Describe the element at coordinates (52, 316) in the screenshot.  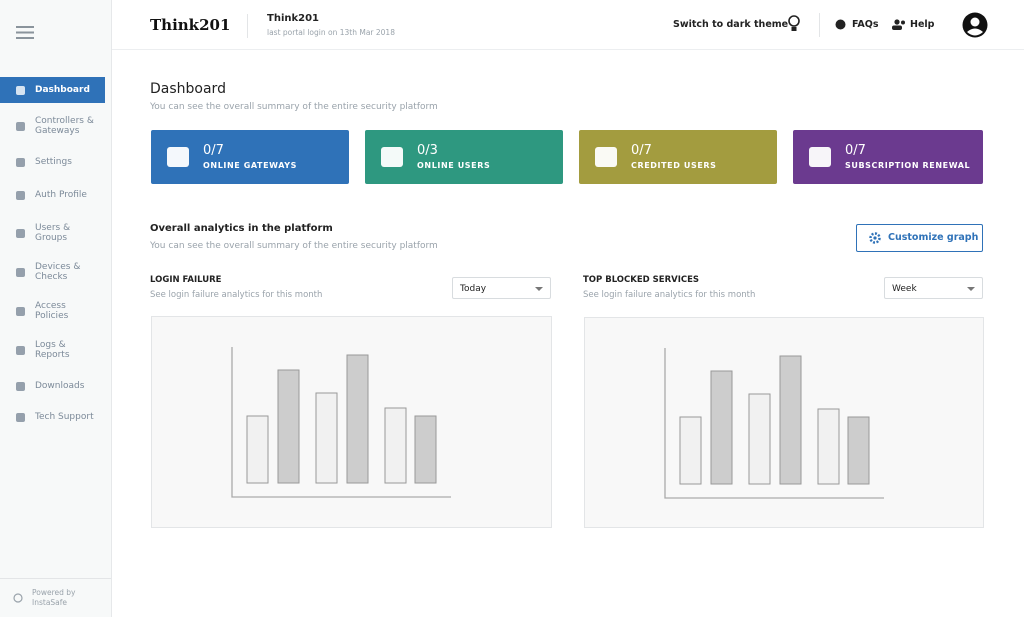
I see `nav-label-line: Policies` at that location.